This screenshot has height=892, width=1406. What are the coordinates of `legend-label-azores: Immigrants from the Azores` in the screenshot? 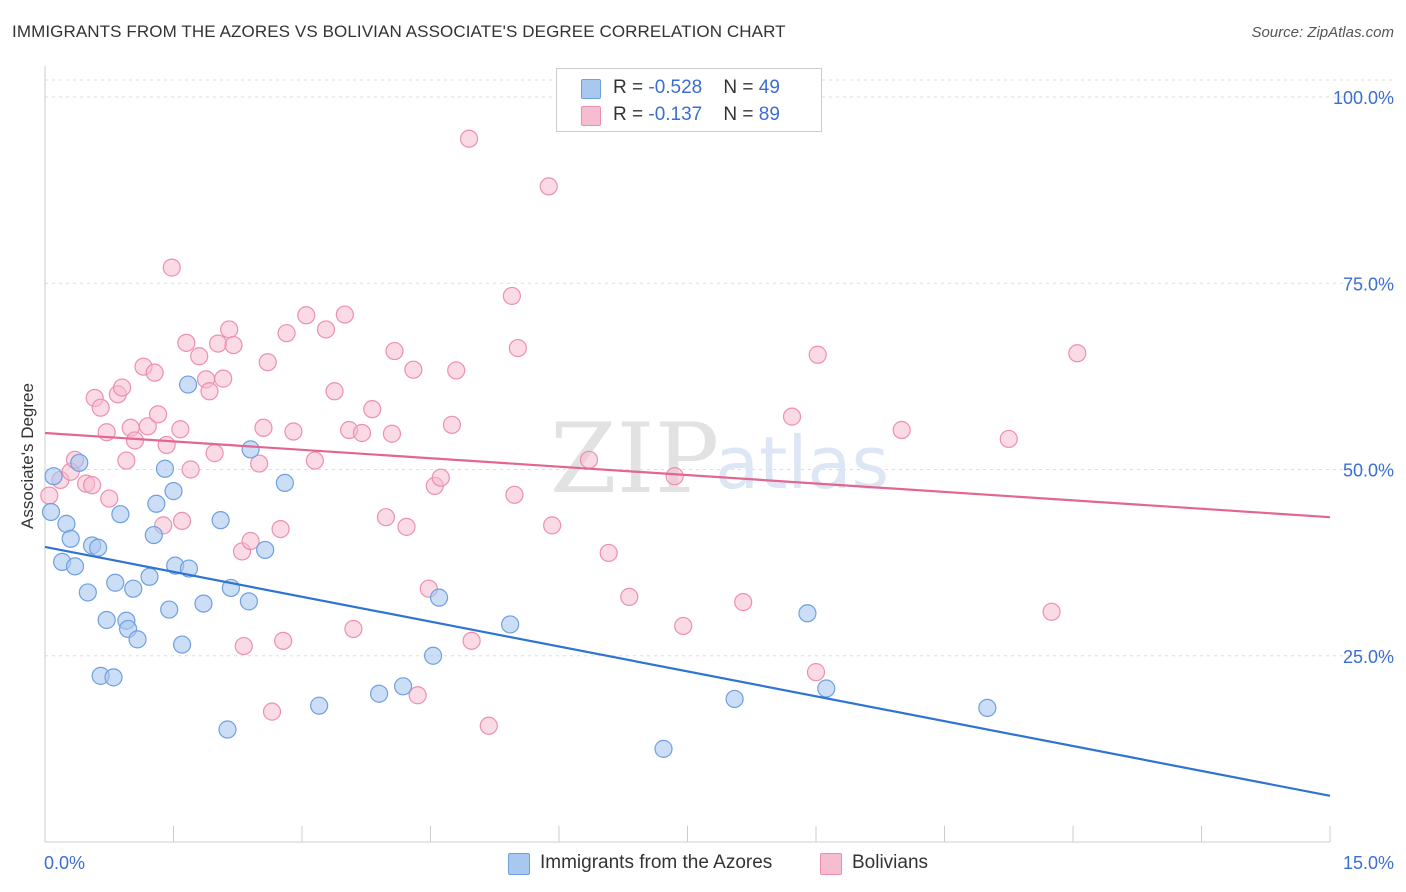 It's located at (656, 862).